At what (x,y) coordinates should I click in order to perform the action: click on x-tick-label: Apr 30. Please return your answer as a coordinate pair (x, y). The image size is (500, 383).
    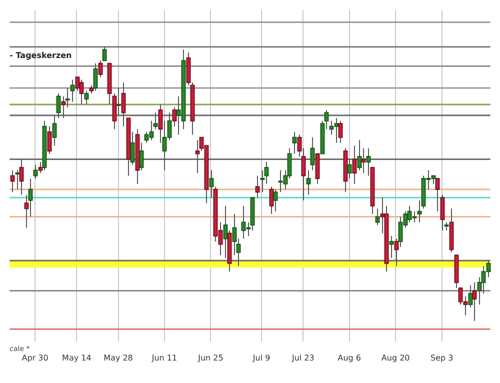
    Looking at the image, I should click on (35, 357).